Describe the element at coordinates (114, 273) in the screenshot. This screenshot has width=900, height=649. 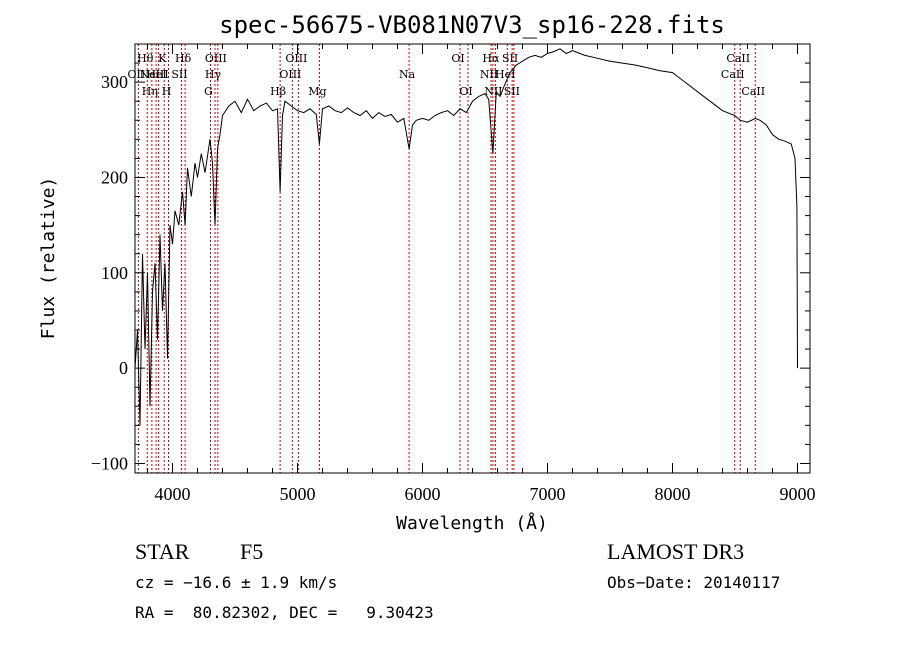
I see `y-tick-label: 100` at that location.